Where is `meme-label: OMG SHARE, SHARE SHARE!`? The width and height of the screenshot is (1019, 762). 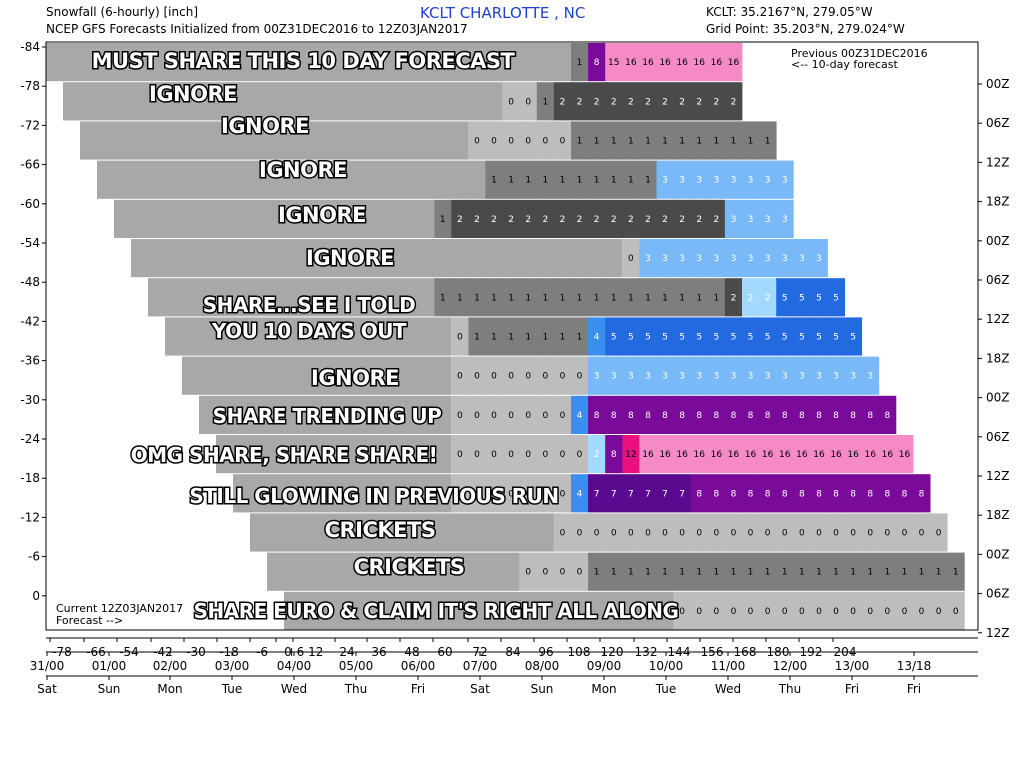
meme-label: OMG SHARE, SHARE SHARE! is located at coordinates (284, 455).